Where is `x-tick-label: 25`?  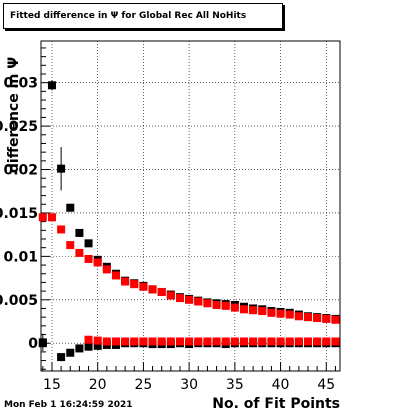 x-tick-label: 25 is located at coordinates (143, 385).